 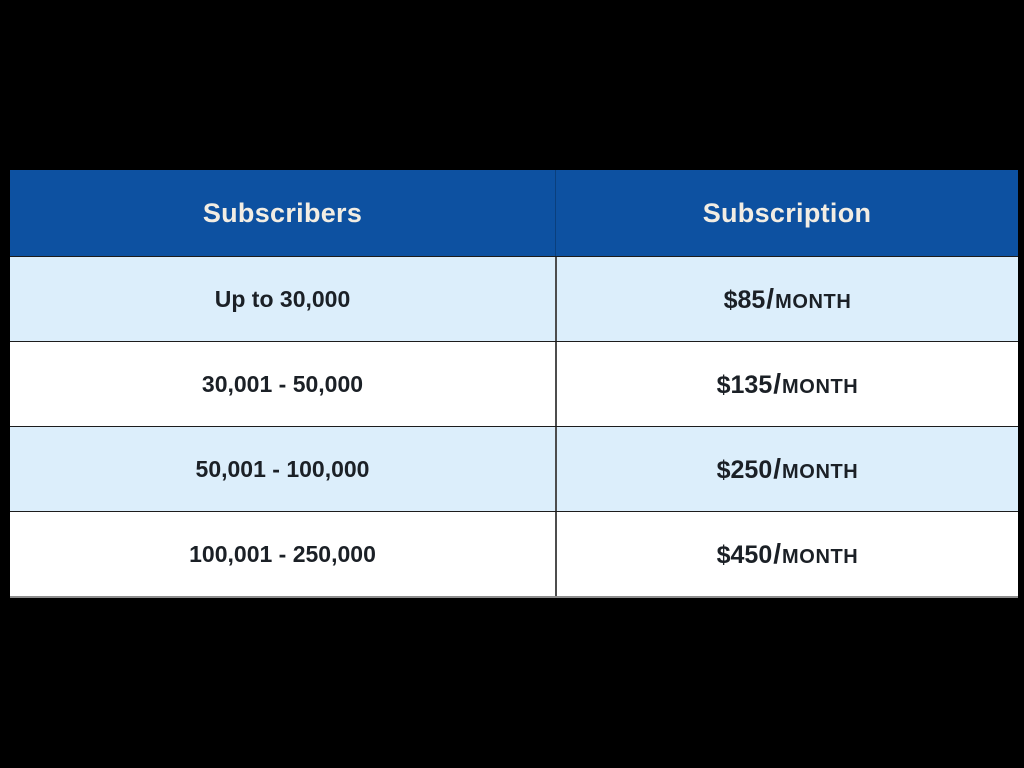 I want to click on price-amount: $450, so click(x=744, y=555).